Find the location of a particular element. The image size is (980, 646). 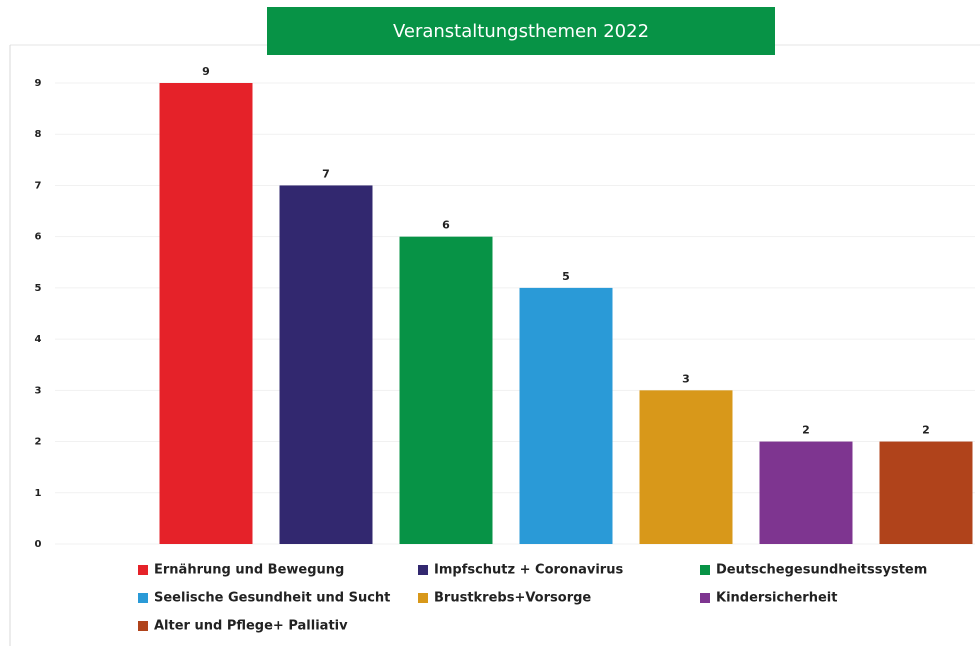

legend-label: Alter und Pflege+ Palliativ is located at coordinates (251, 626).